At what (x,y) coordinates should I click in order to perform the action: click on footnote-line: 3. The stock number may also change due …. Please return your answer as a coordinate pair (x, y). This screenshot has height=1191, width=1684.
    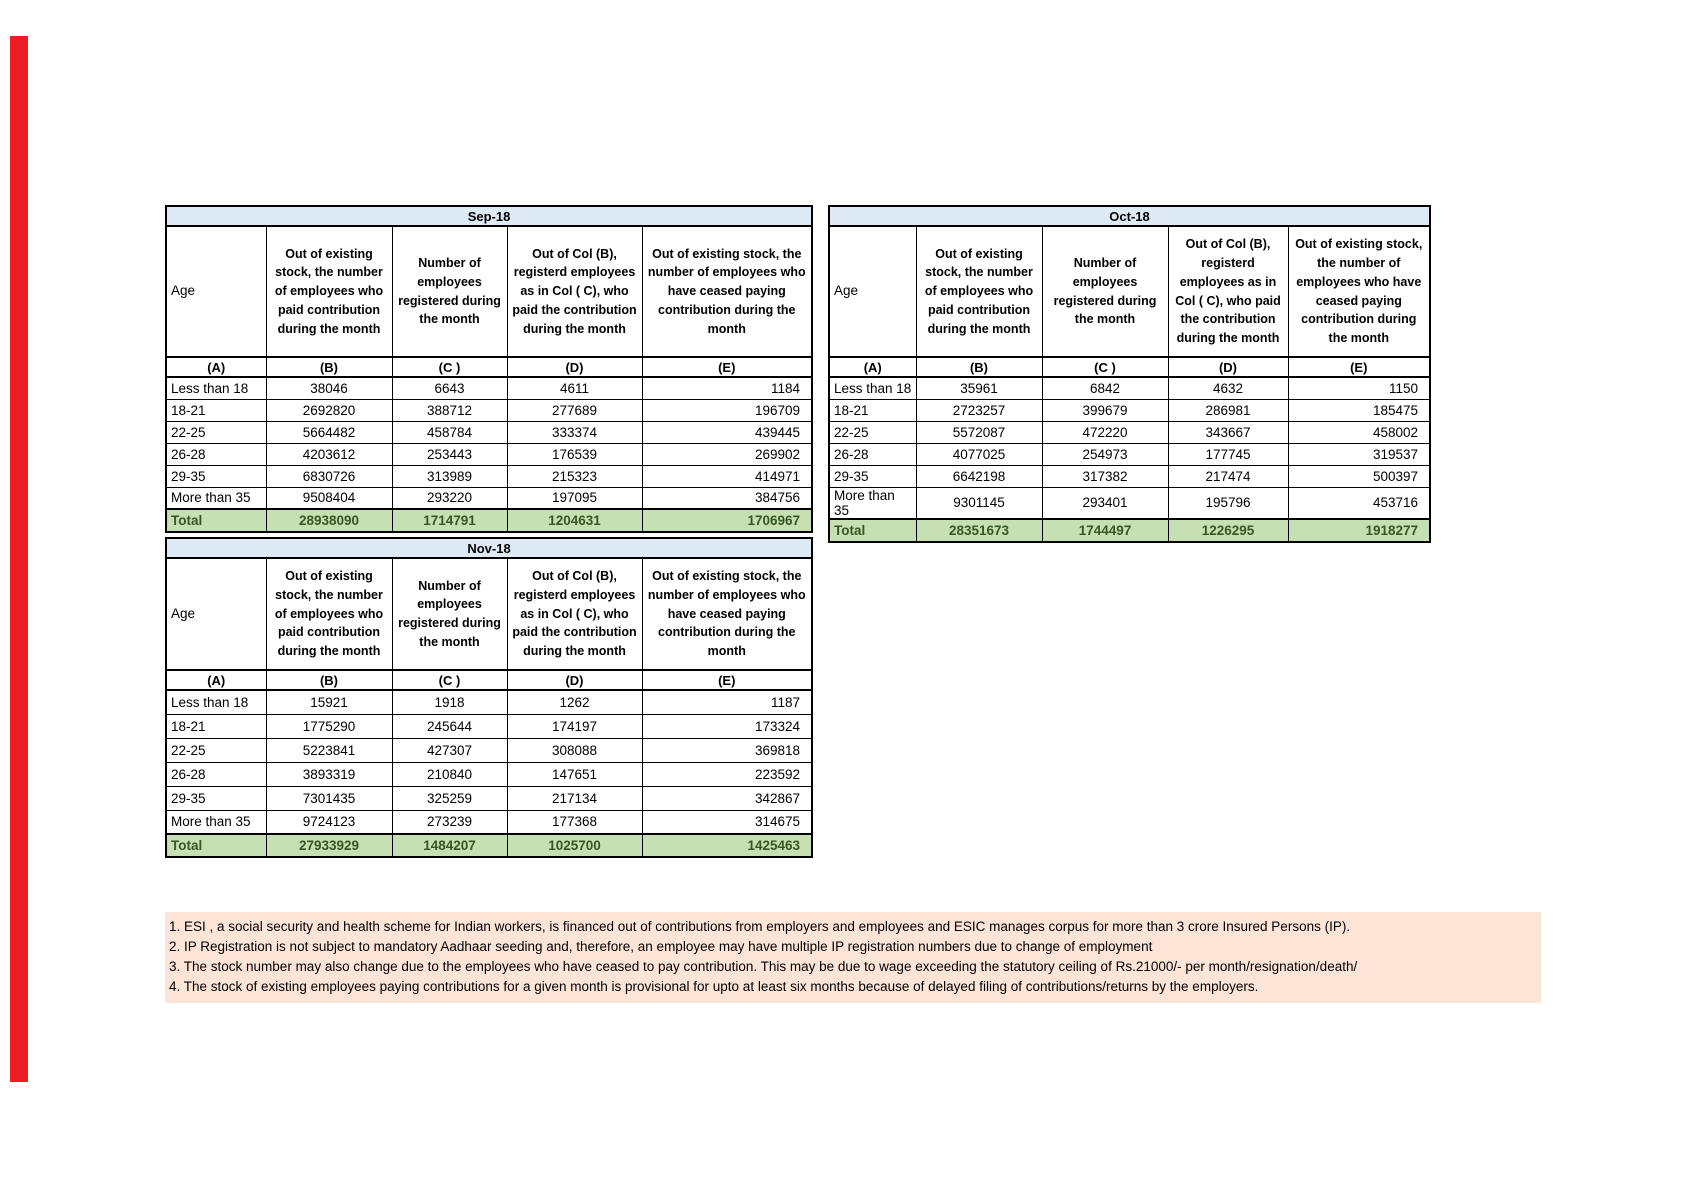
    Looking at the image, I should click on (763, 966).